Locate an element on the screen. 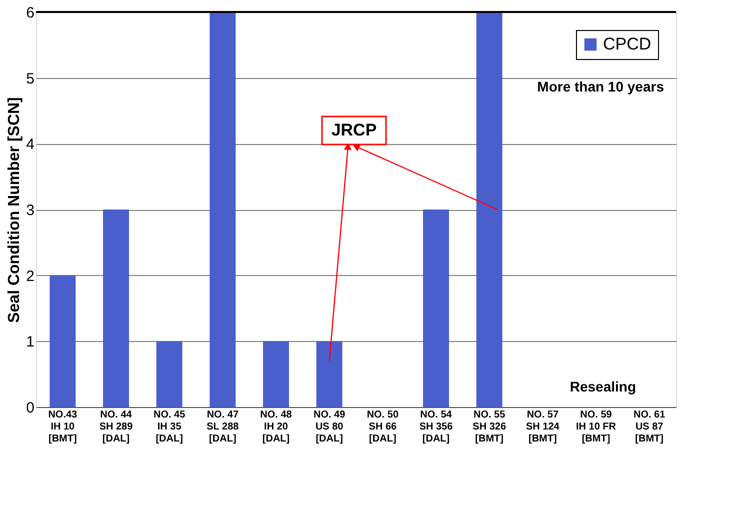 The image size is (733, 514). x-tick-label: NO. 47 SL 288 [DAL] is located at coordinates (223, 427).